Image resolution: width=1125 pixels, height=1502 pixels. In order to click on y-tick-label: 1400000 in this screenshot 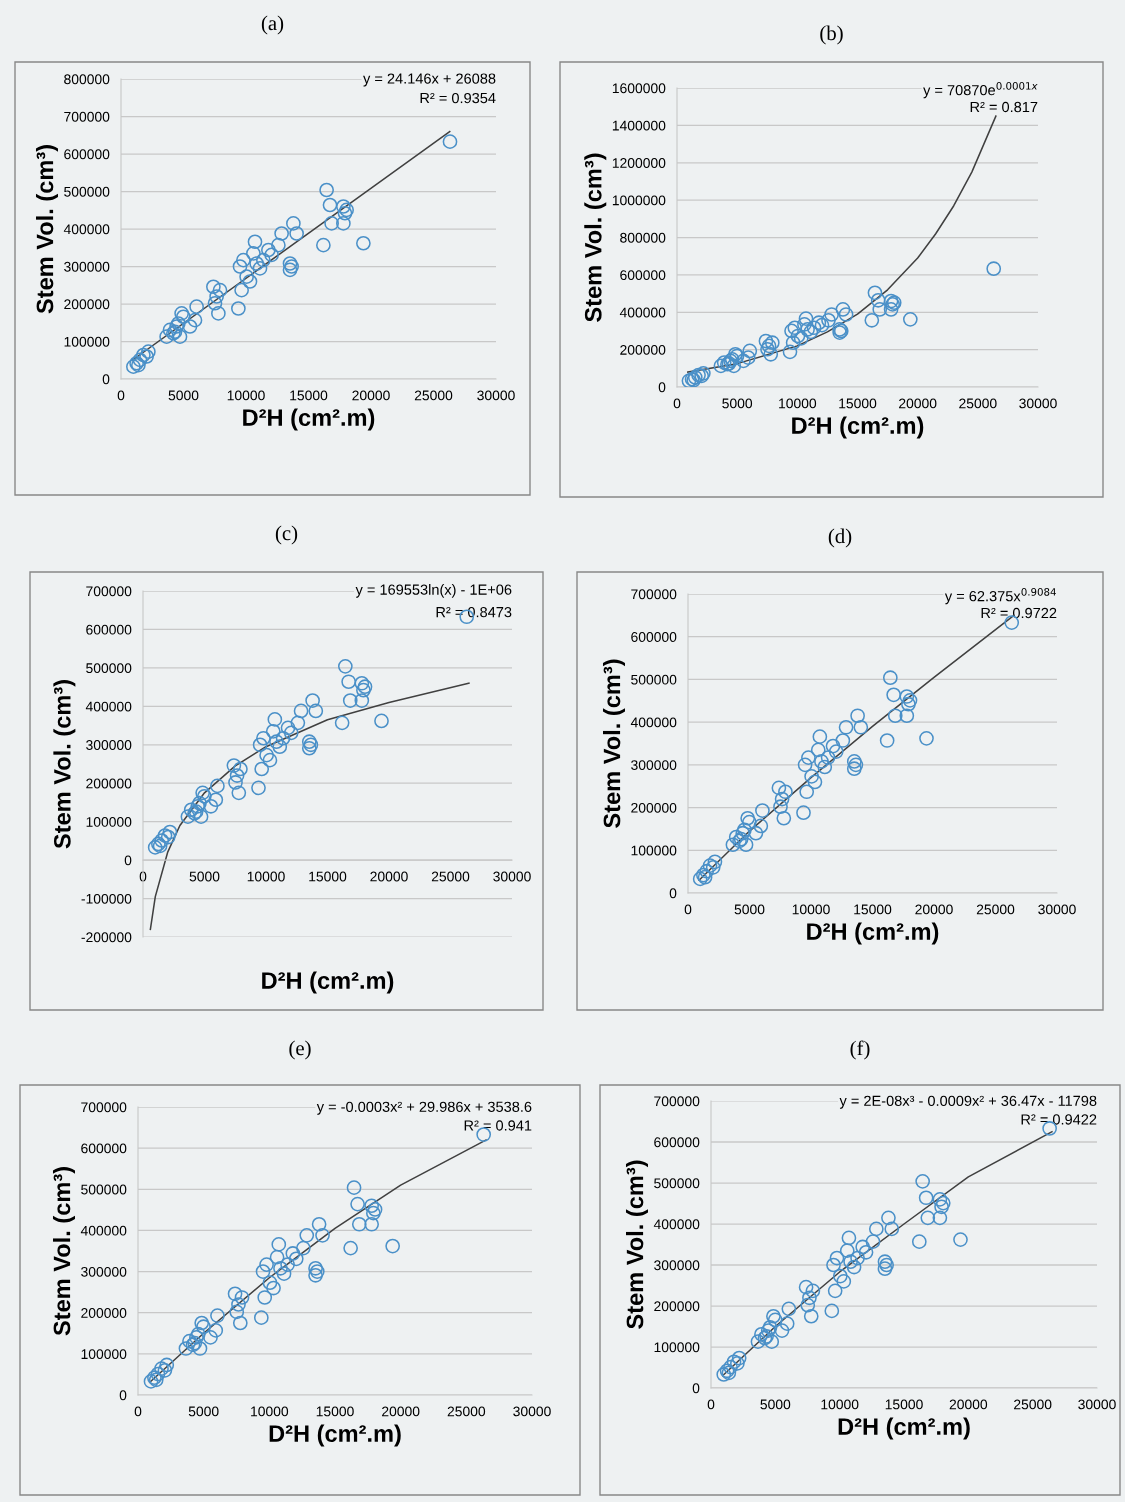, I will do `click(639, 125)`.